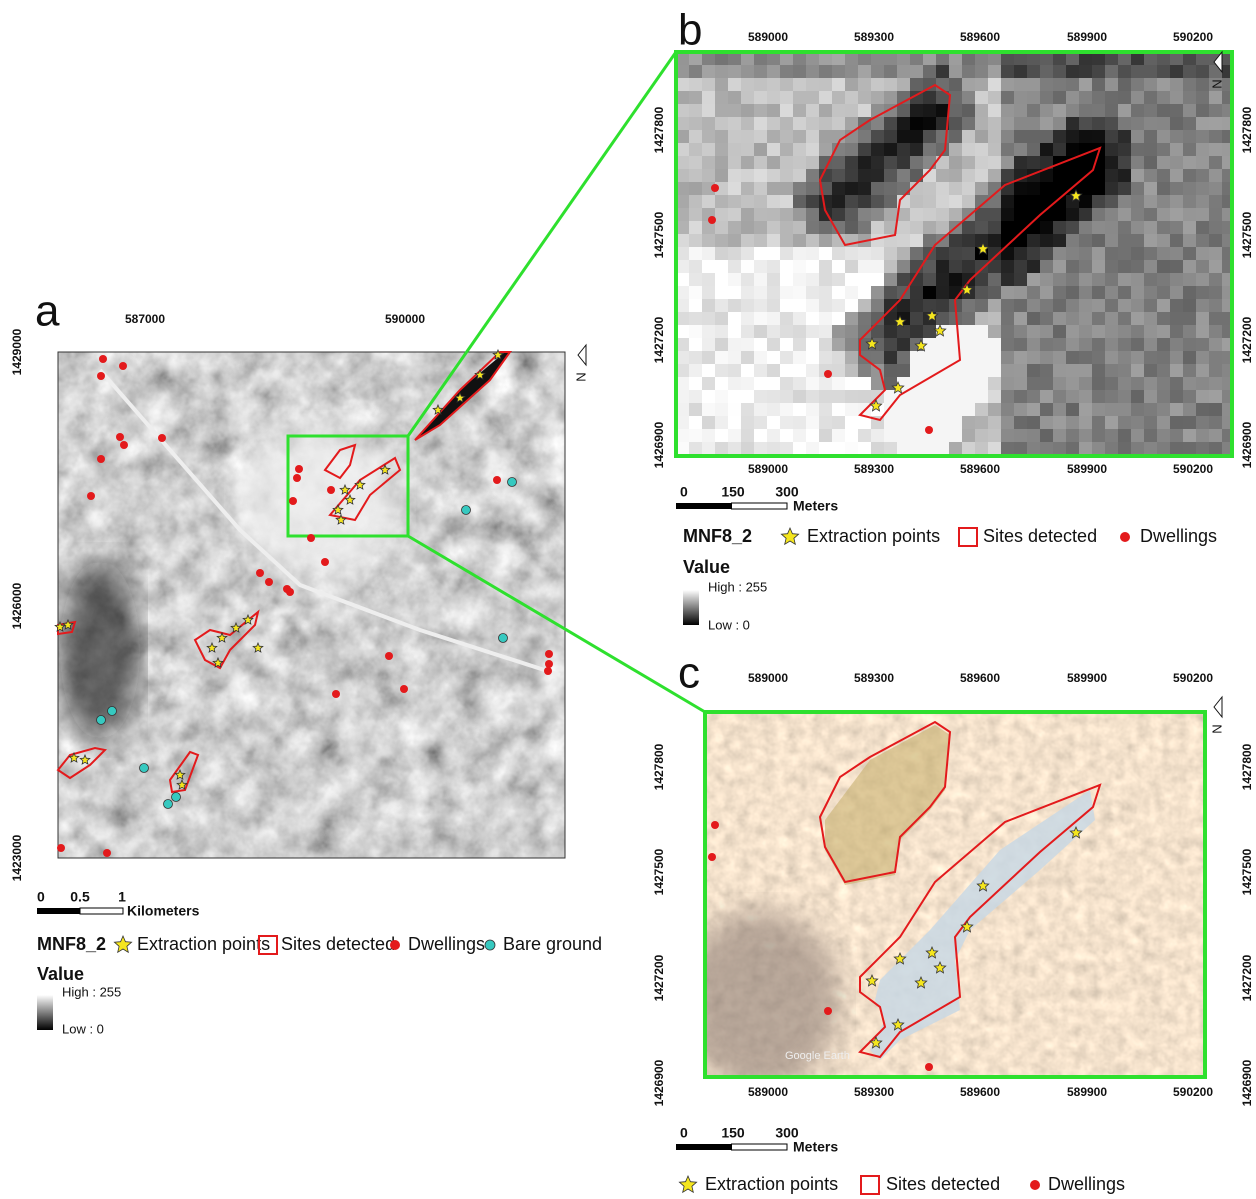  Describe the element at coordinates (1247, 339) in the screenshot. I see `coord-label: 1427200` at that location.